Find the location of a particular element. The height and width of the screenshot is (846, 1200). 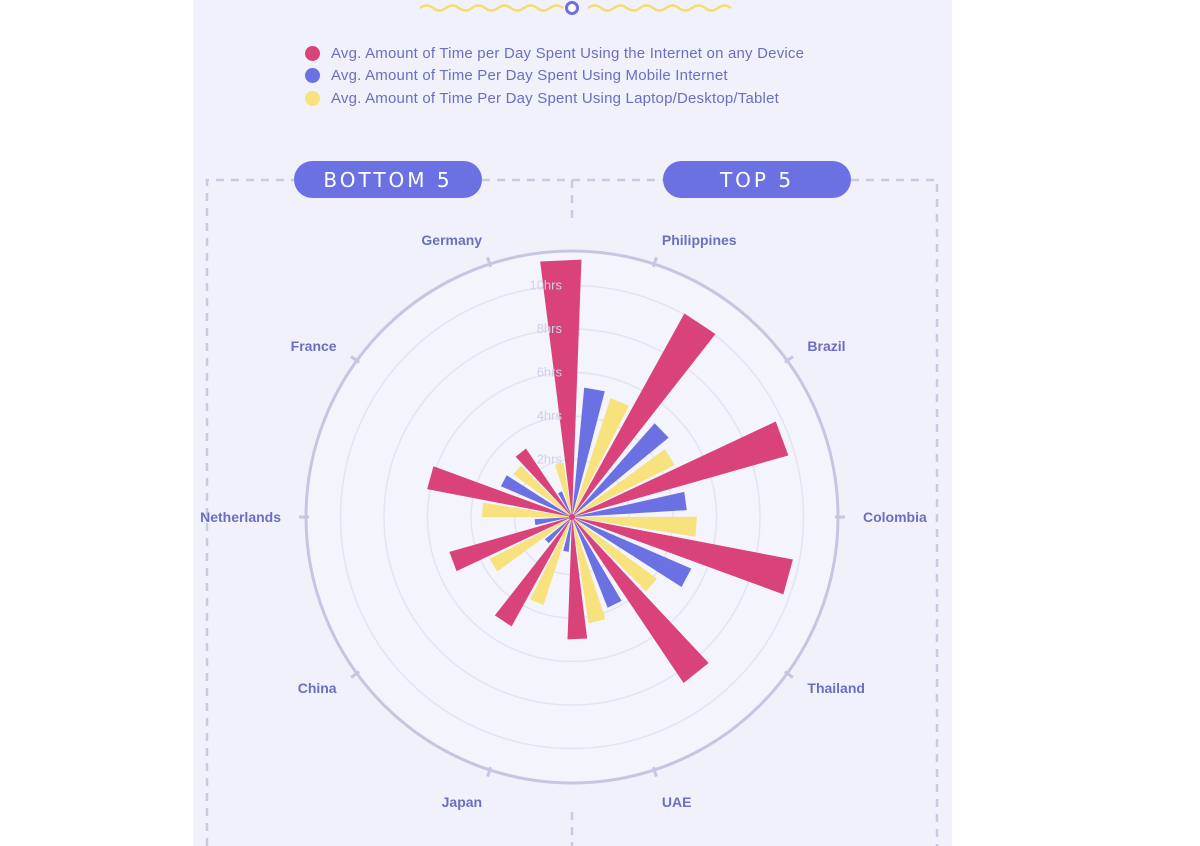

bar-colombia-laptop is located at coordinates (634, 526).